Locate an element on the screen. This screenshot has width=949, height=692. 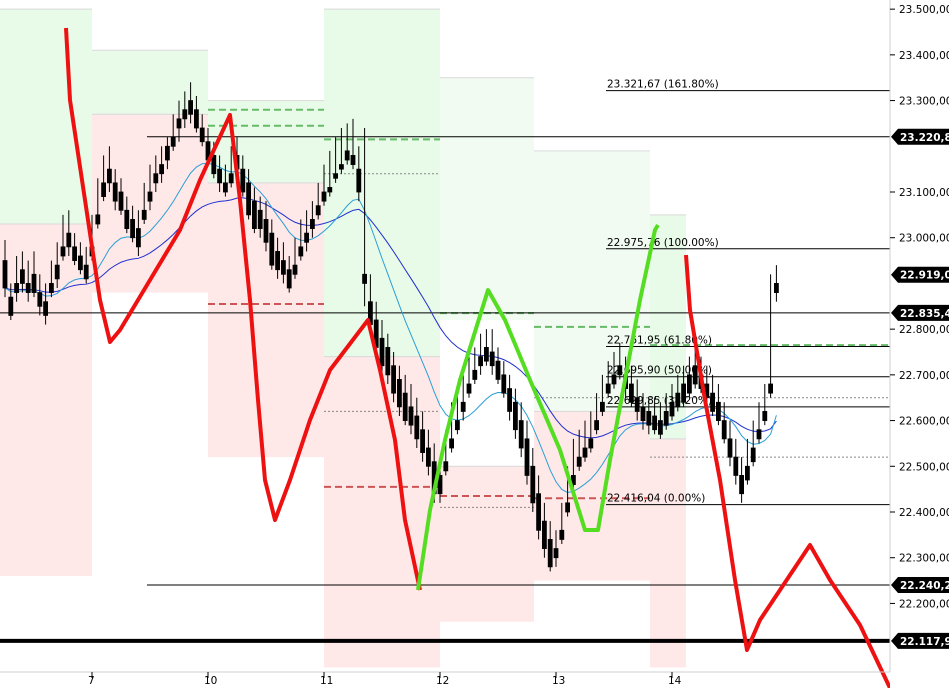
y-tick-label-1: 23.400,00 is located at coordinates (924, 56).